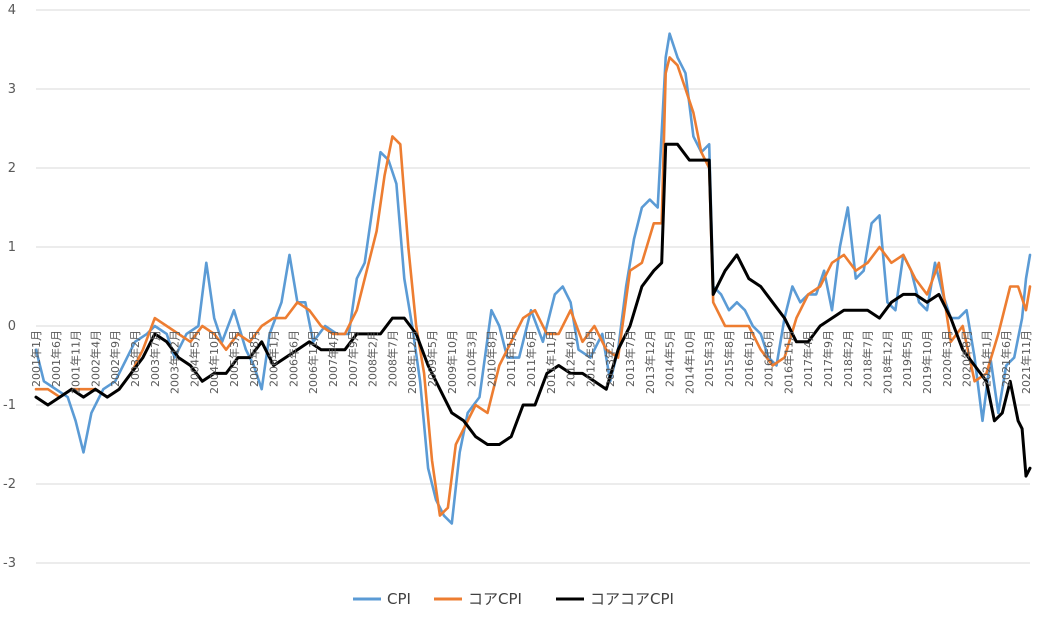 Image resolution: width=1040 pixels, height=619 pixels. I want to click on y-tick-label: 4, so click(12, 10).